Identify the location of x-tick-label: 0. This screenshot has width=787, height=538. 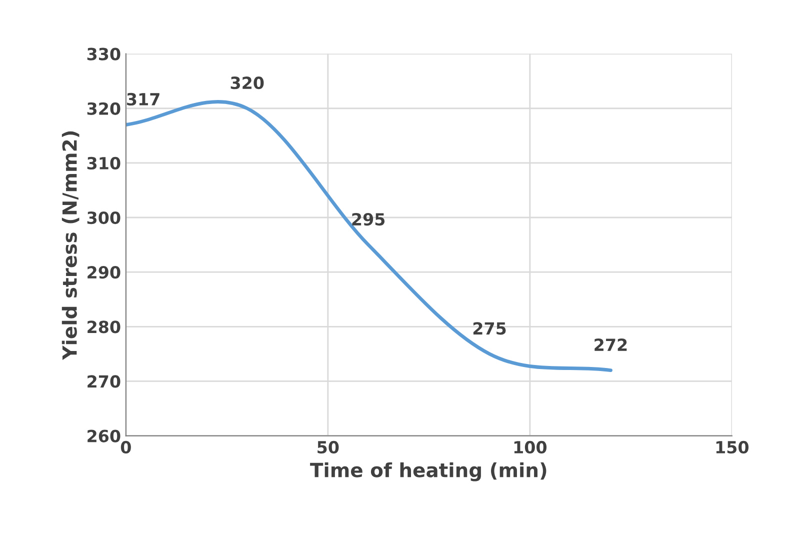
(125, 447).